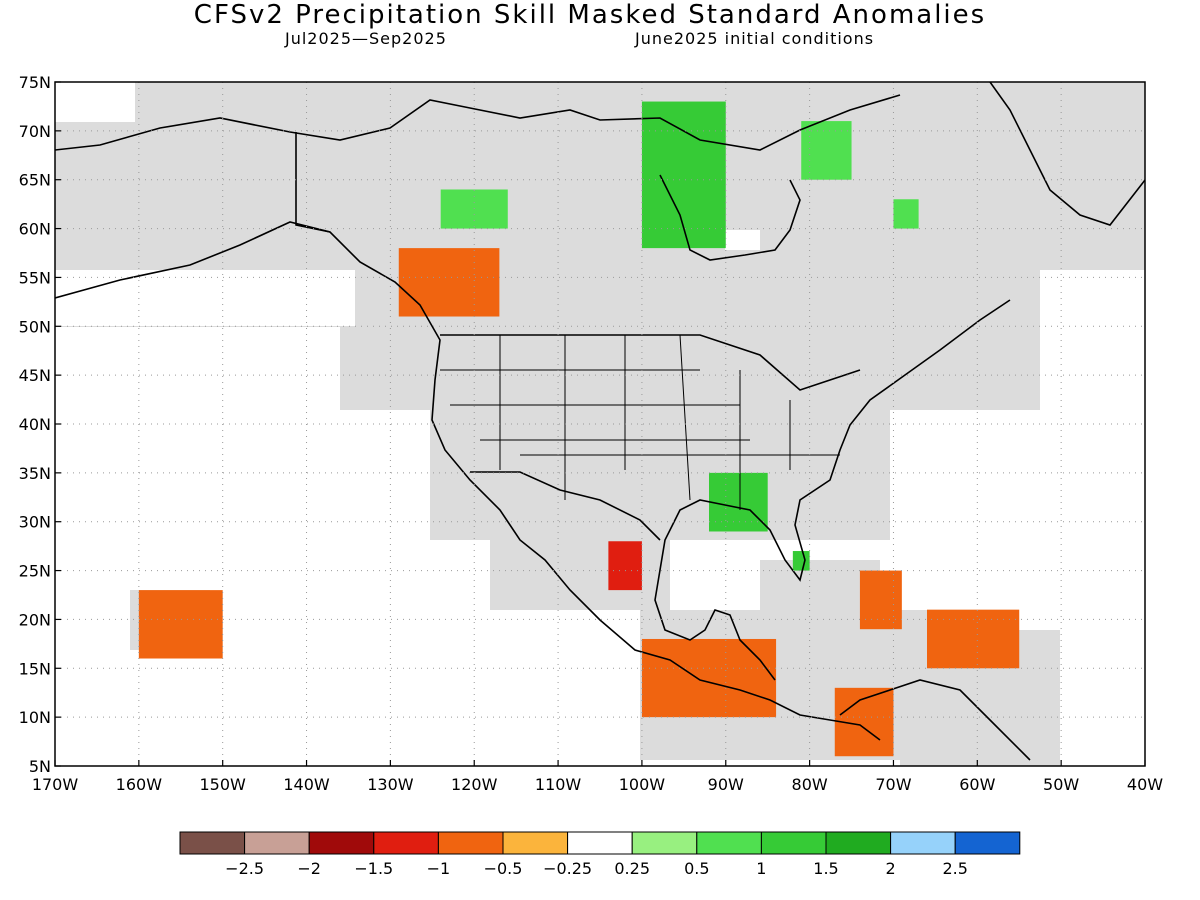 This screenshot has height=900, width=1200. Describe the element at coordinates (35, 473) in the screenshot. I see `latitude-label: 35N` at that location.